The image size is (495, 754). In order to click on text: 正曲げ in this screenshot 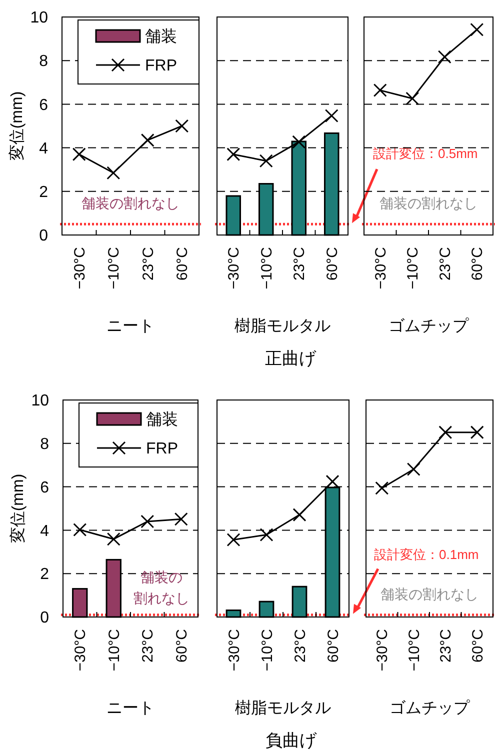, I will do `click(291, 358)`.